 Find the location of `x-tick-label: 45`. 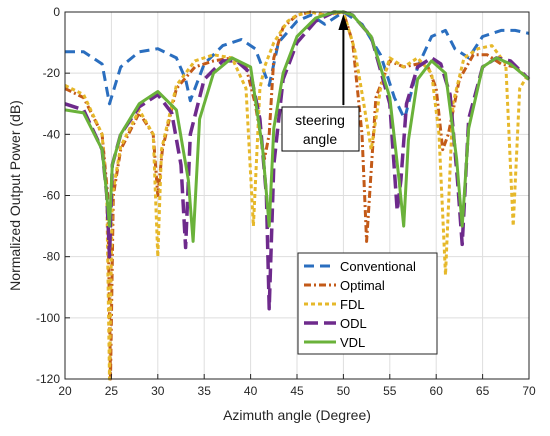

x-tick-label: 45 is located at coordinates (297, 391).